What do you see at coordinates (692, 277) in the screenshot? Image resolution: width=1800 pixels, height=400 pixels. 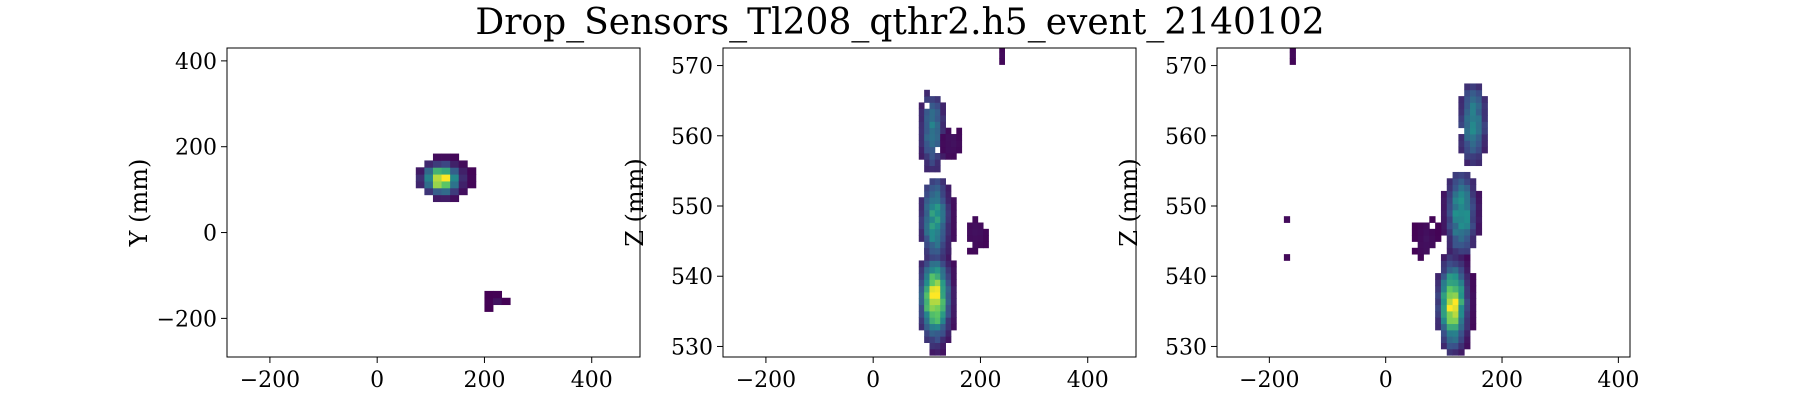 I see `y-tick-label: 540` at bounding box center [692, 277].